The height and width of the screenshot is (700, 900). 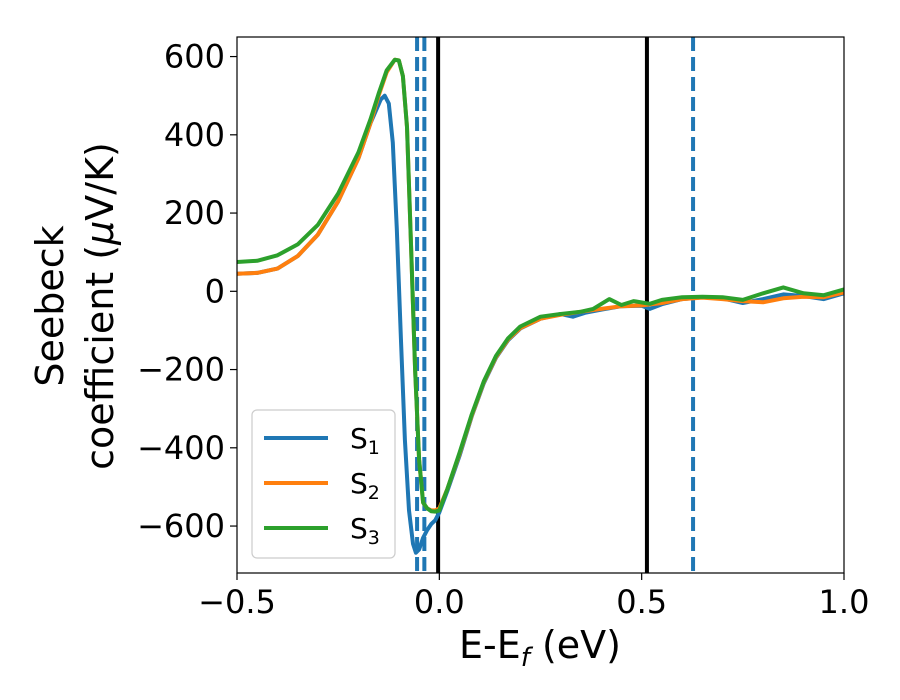 I want to click on legend: S1 S2 S3, so click(x=323, y=484).